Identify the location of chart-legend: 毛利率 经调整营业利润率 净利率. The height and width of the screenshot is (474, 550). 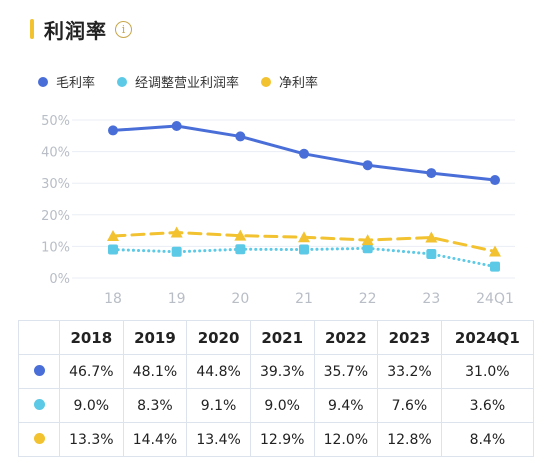
(189, 81).